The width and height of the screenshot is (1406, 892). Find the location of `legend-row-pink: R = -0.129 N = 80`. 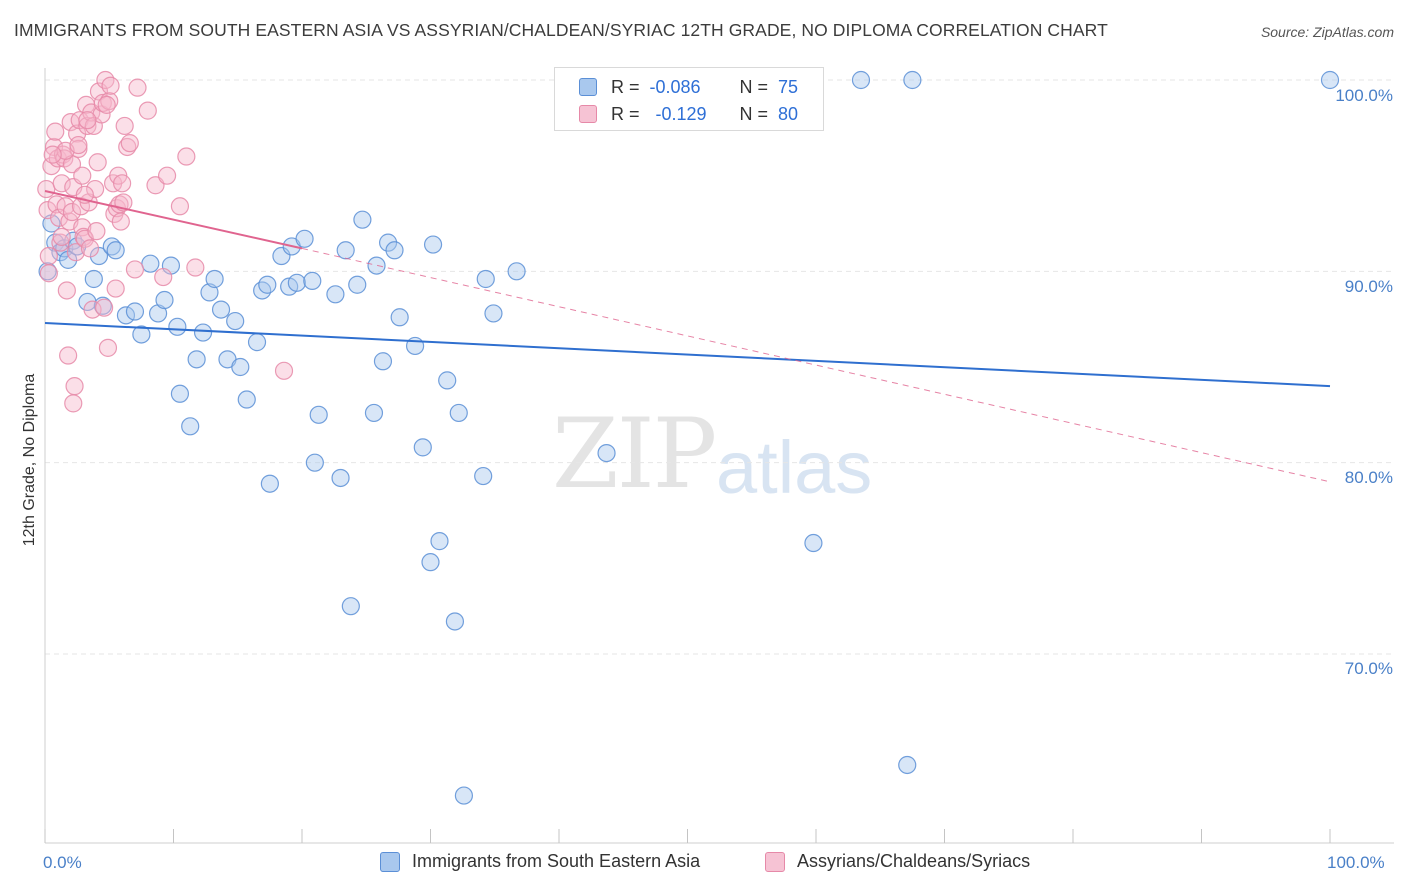

legend-row-pink: R = -0.129 N = 80 is located at coordinates (676, 114).